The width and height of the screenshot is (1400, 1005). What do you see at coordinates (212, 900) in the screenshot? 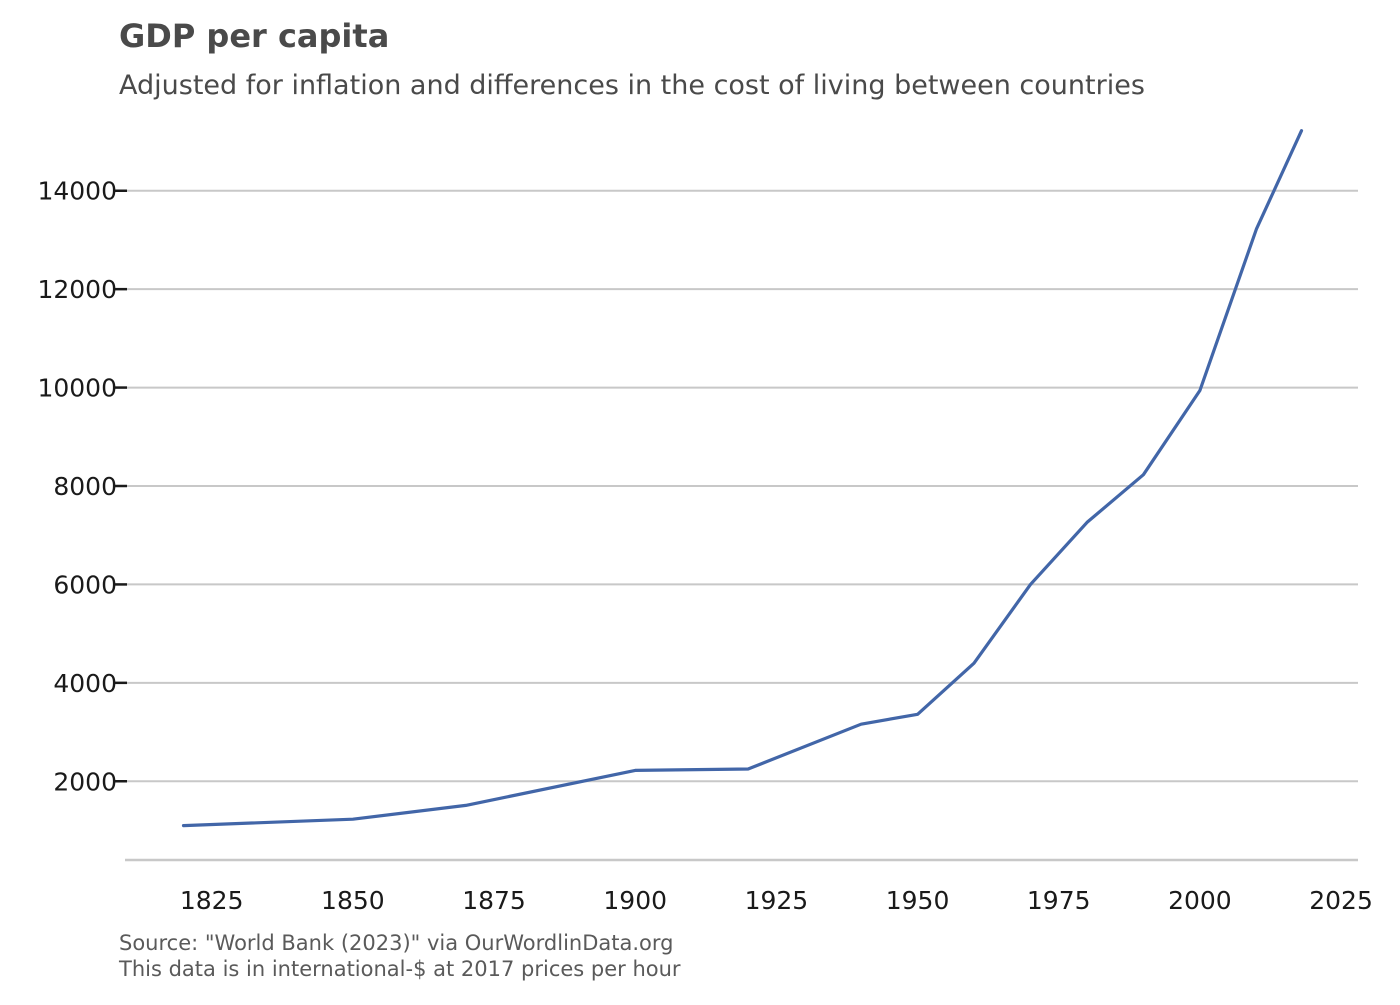
I see `x-tick-label: 1825` at bounding box center [212, 900].